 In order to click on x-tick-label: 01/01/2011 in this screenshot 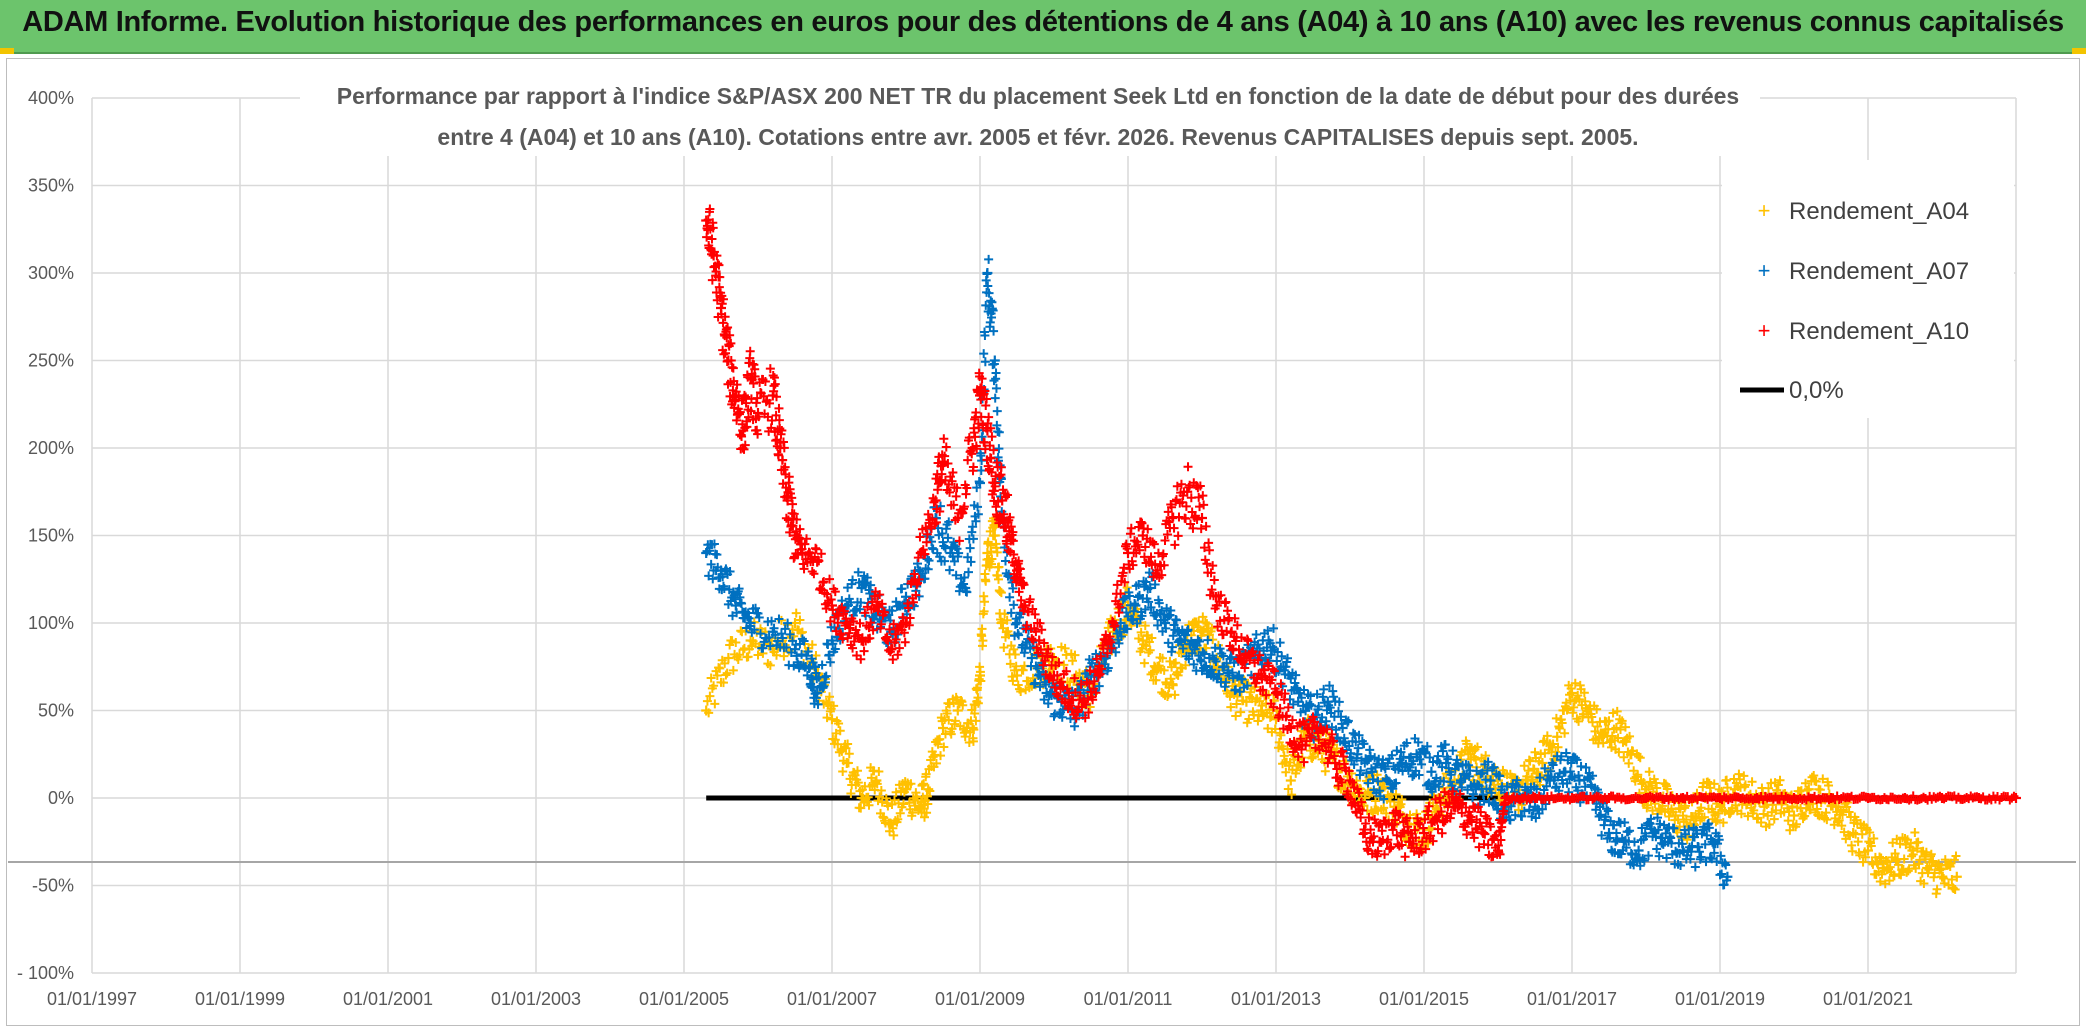, I will do `click(1128, 999)`.